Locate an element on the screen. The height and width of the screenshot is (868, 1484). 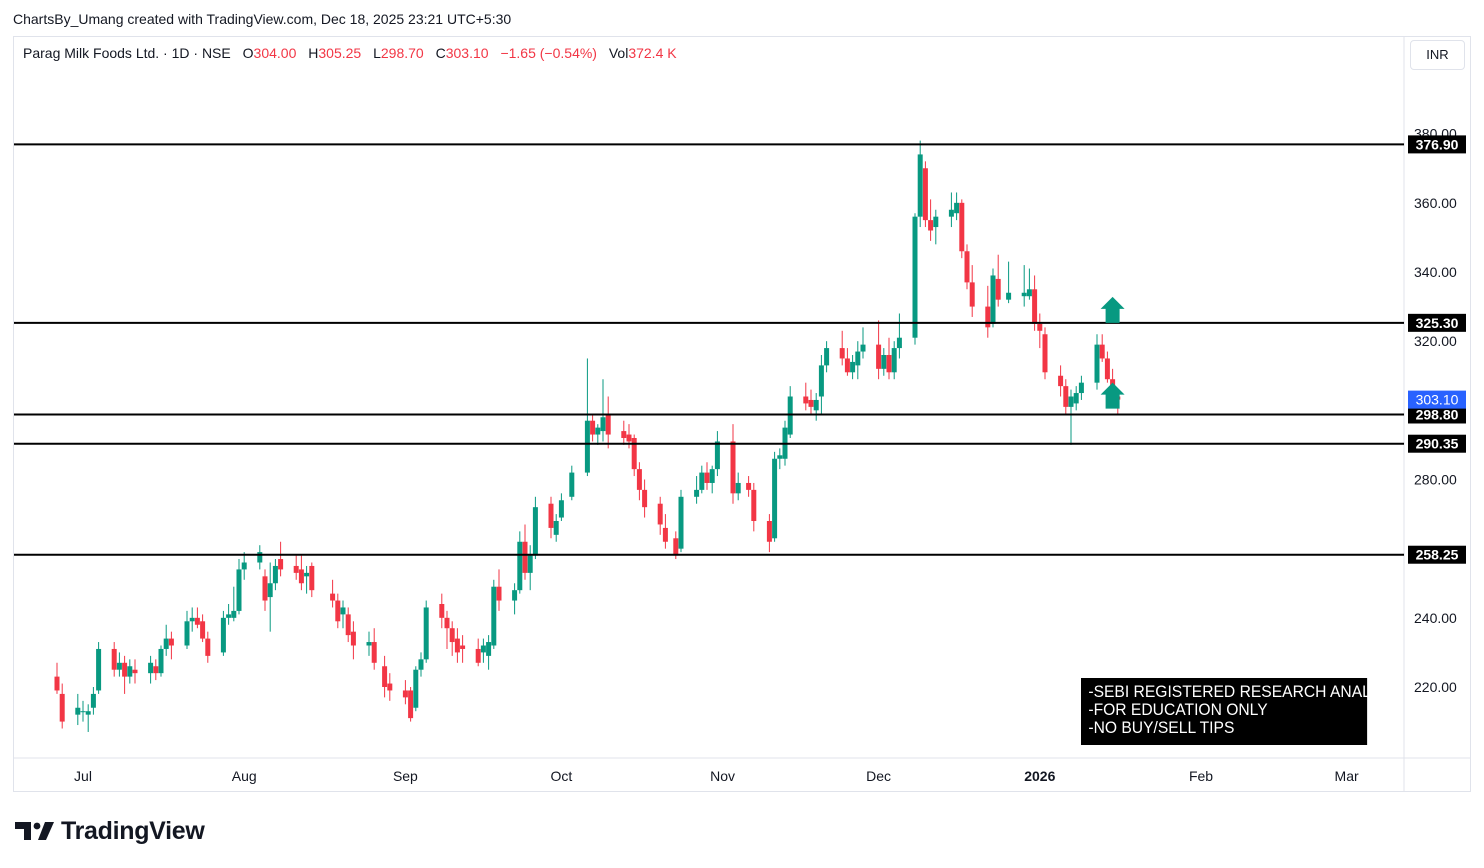
up-arrow-icon is located at coordinates (1112, 395).